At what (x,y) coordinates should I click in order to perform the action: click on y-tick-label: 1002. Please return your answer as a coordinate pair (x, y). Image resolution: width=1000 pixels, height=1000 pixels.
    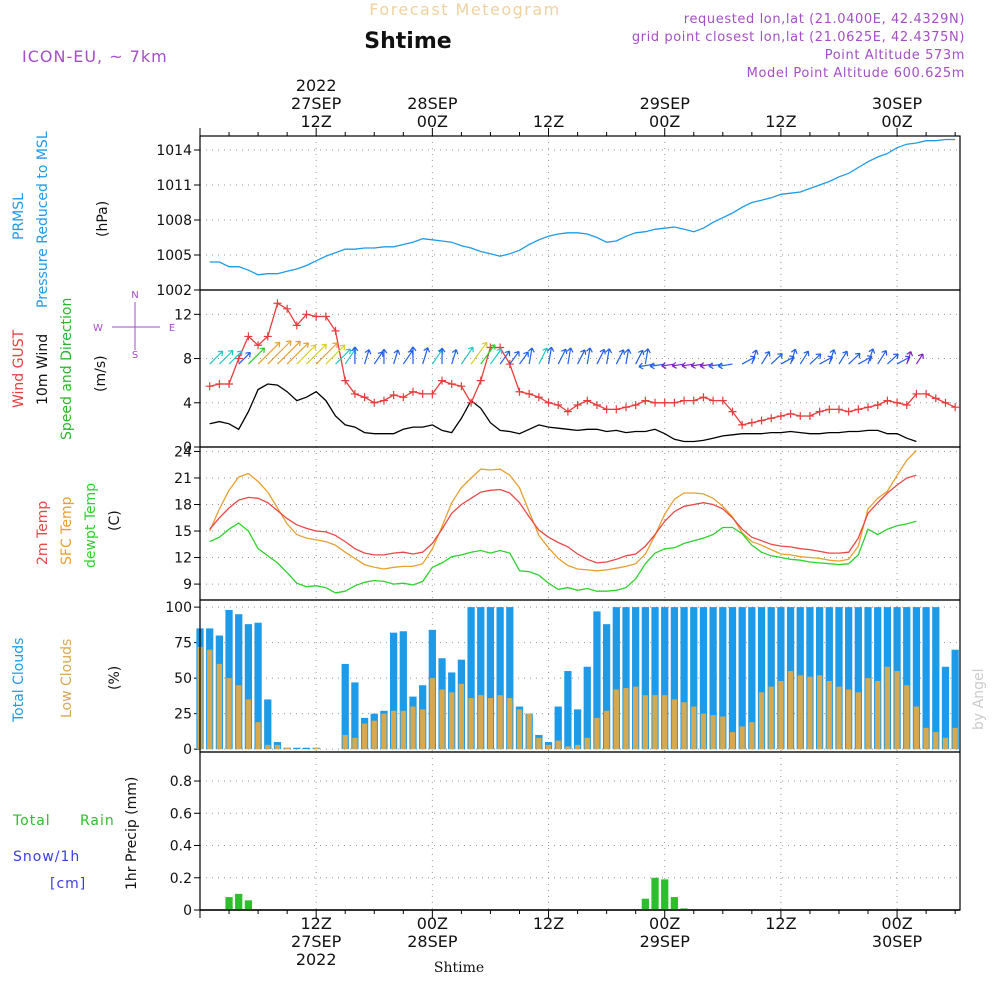
    Looking at the image, I should click on (174, 291).